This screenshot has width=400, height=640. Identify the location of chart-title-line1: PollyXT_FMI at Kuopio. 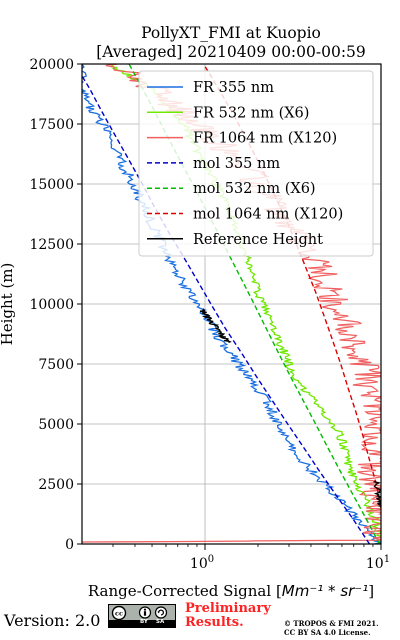
(231, 33).